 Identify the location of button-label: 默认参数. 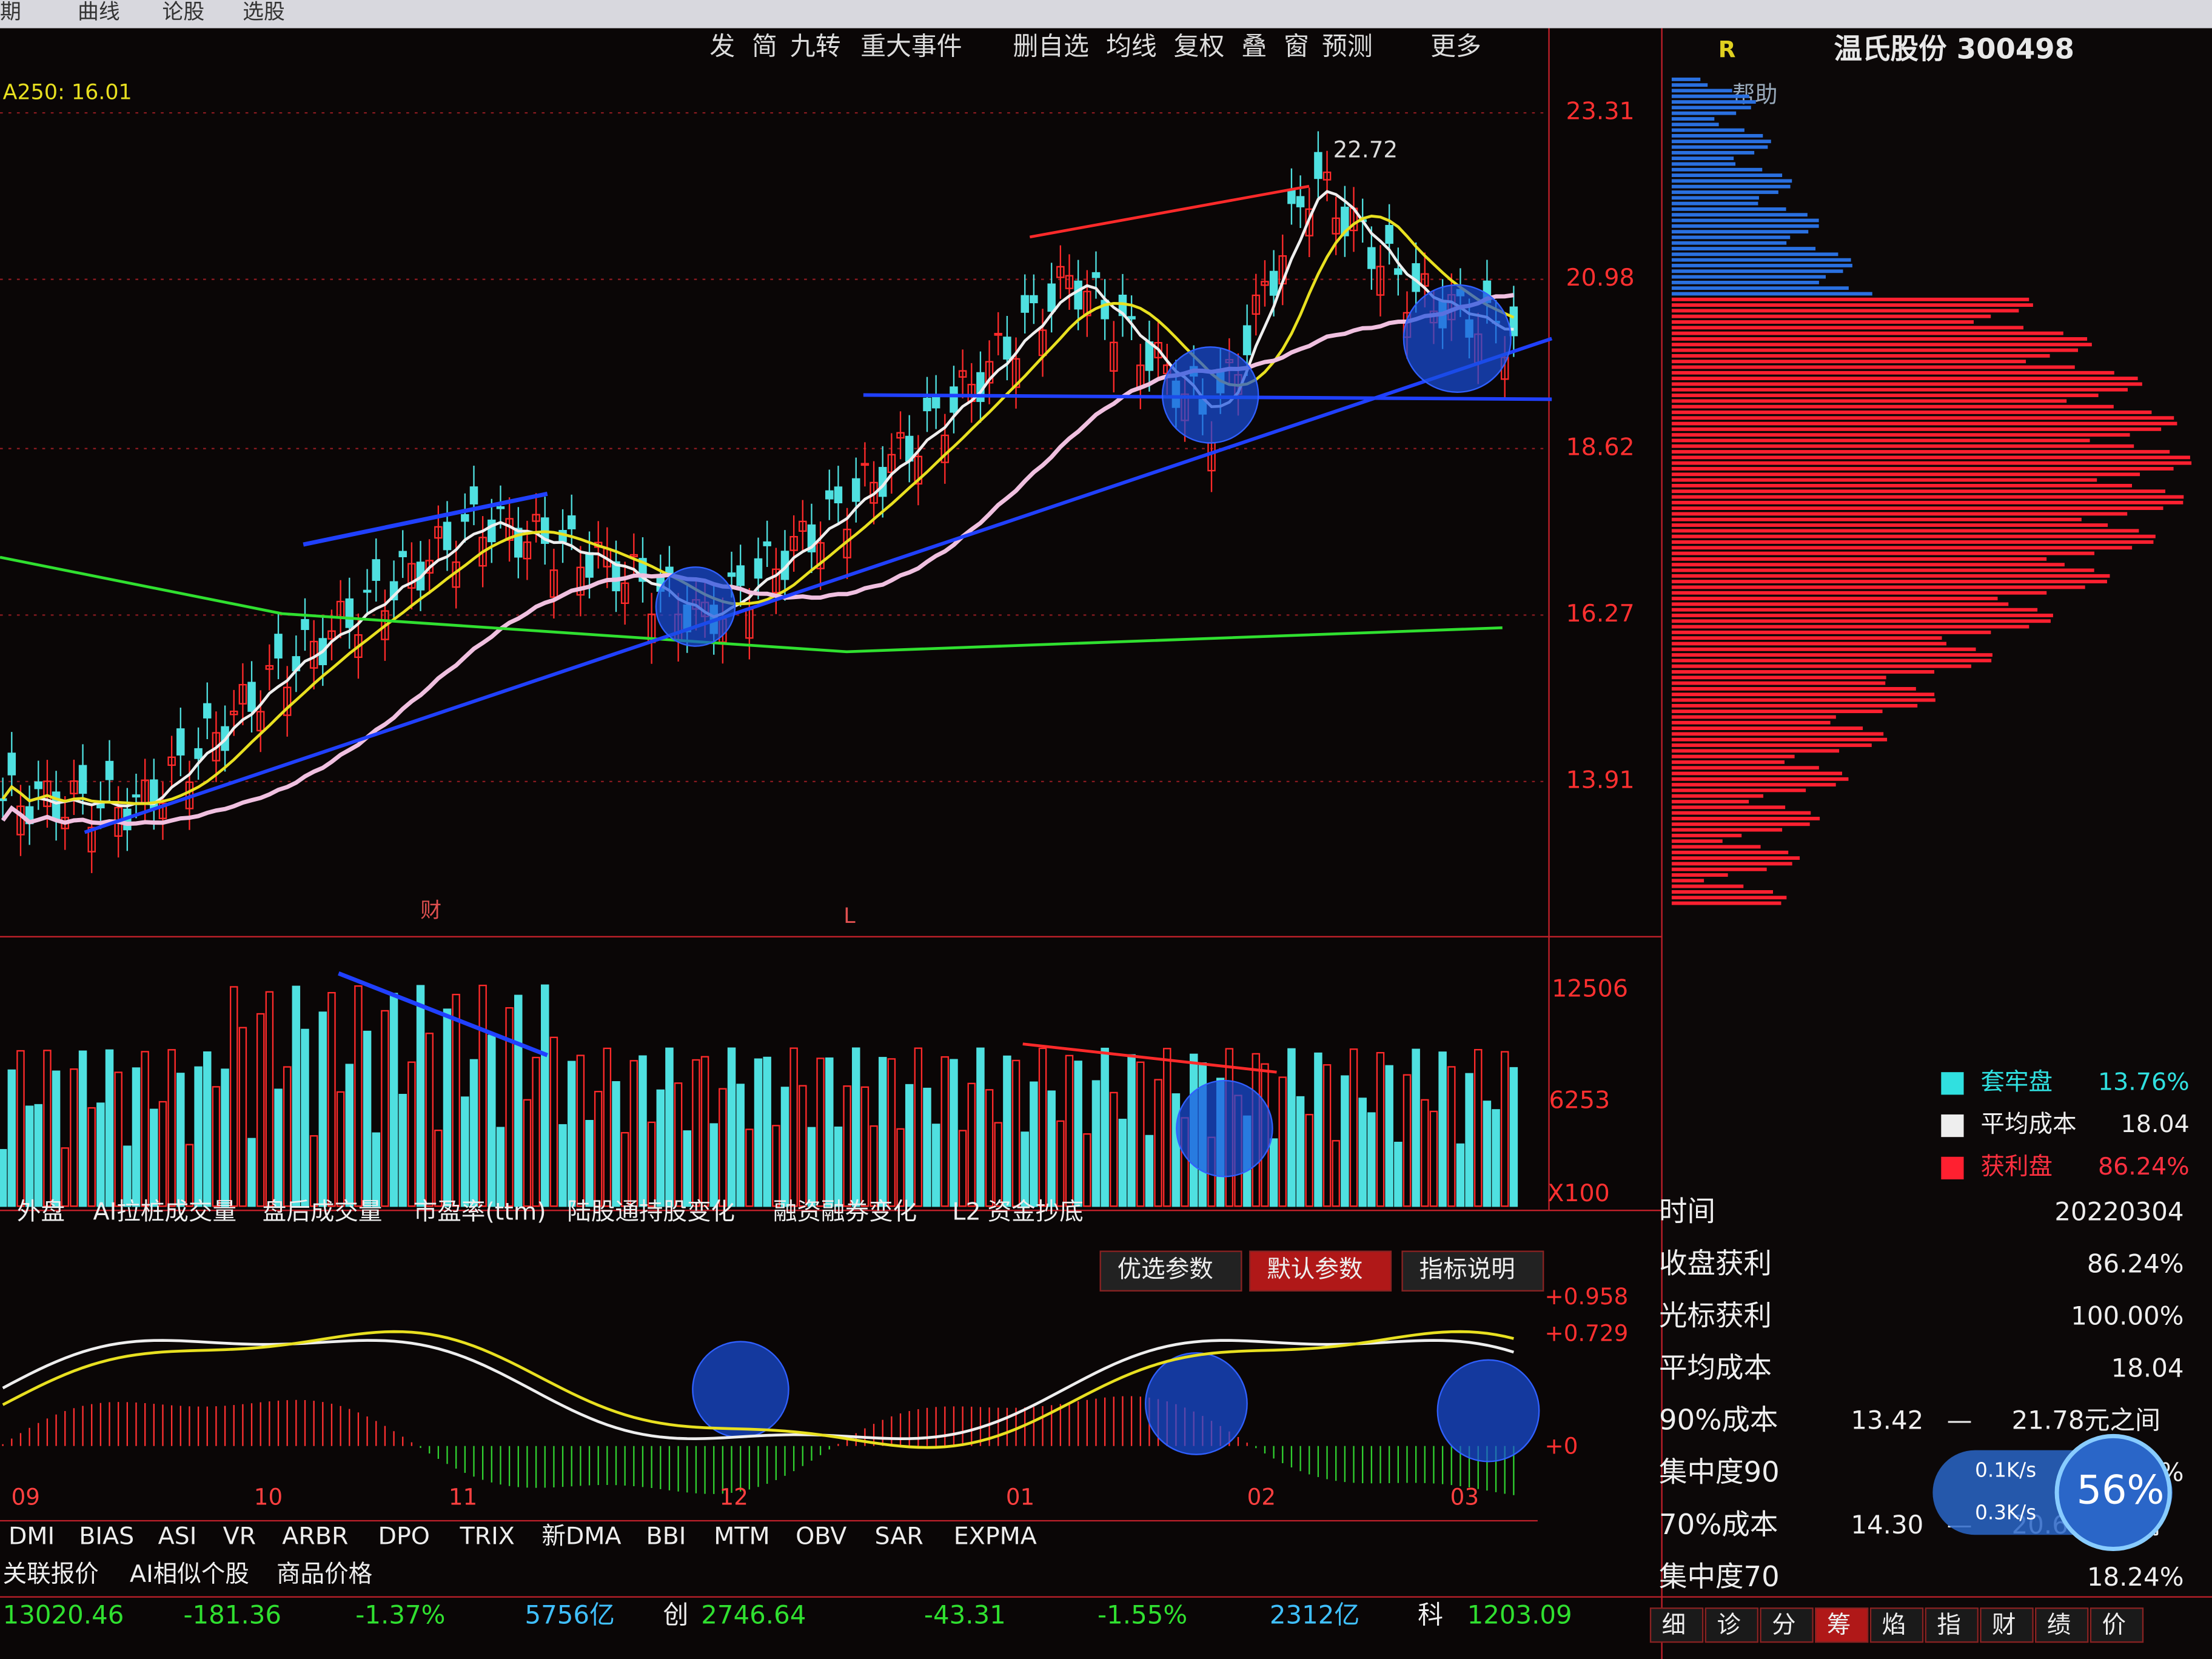
(1314, 1270).